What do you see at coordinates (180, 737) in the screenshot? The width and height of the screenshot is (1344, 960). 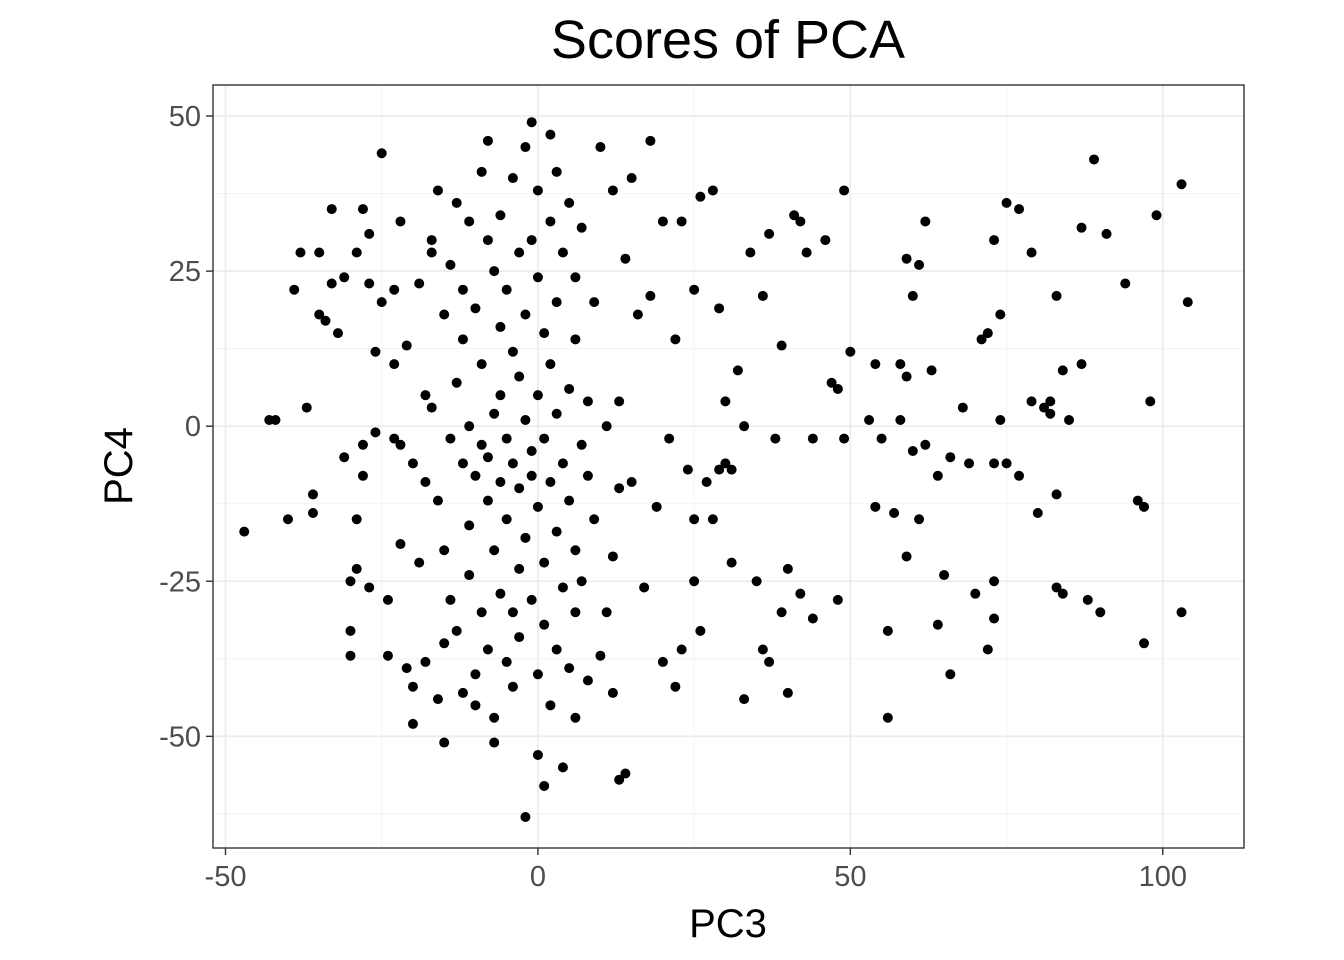 I see `y-tick-label: -50` at bounding box center [180, 737].